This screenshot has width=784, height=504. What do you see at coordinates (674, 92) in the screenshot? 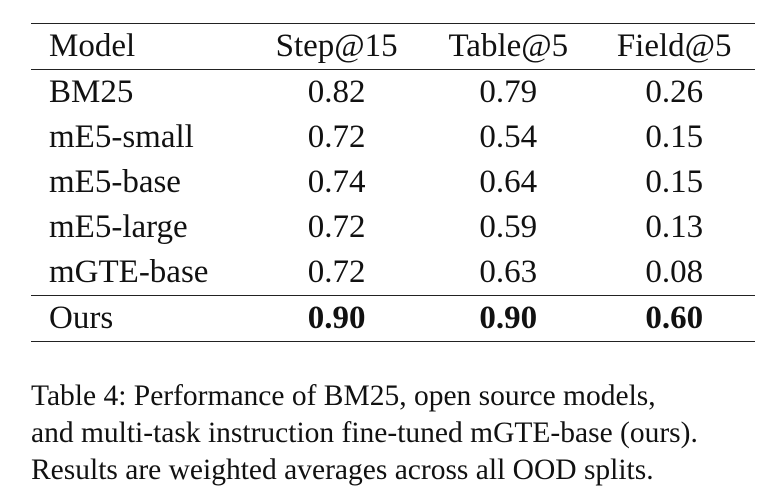
I see `field5-cell: 0.26` at bounding box center [674, 92].